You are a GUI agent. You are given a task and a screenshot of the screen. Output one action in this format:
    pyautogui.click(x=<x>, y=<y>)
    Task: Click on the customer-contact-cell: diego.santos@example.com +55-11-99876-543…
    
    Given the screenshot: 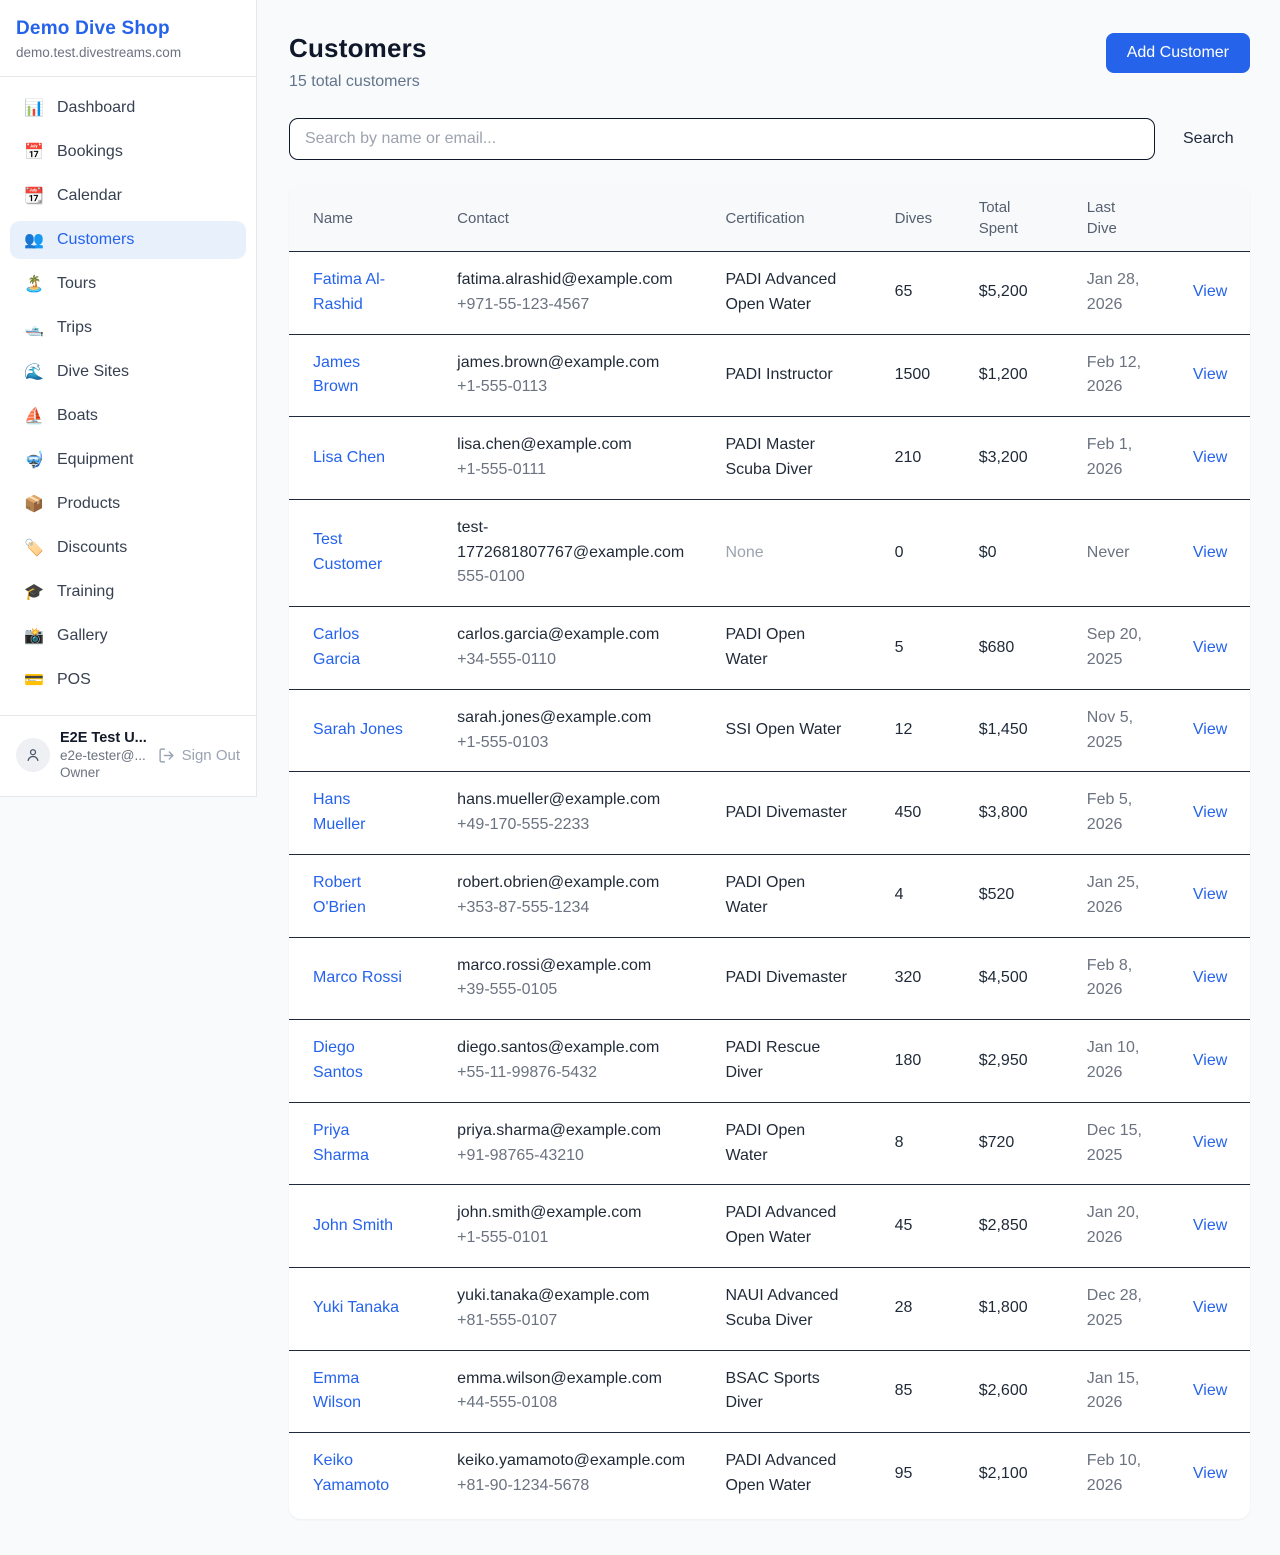 What is the action you would take?
    pyautogui.click(x=591, y=1061)
    